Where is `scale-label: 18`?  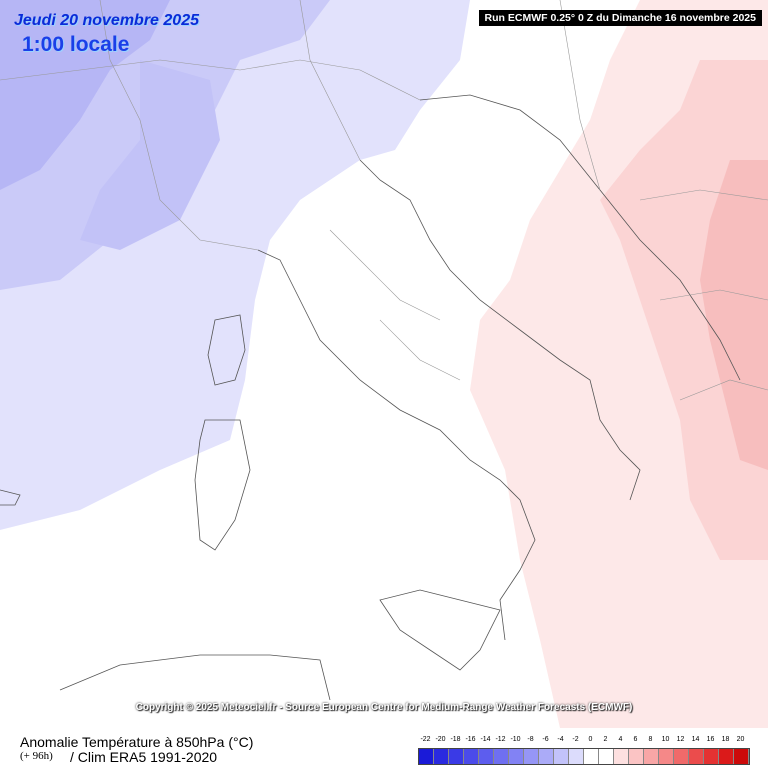
scale-label: 18 is located at coordinates (725, 739).